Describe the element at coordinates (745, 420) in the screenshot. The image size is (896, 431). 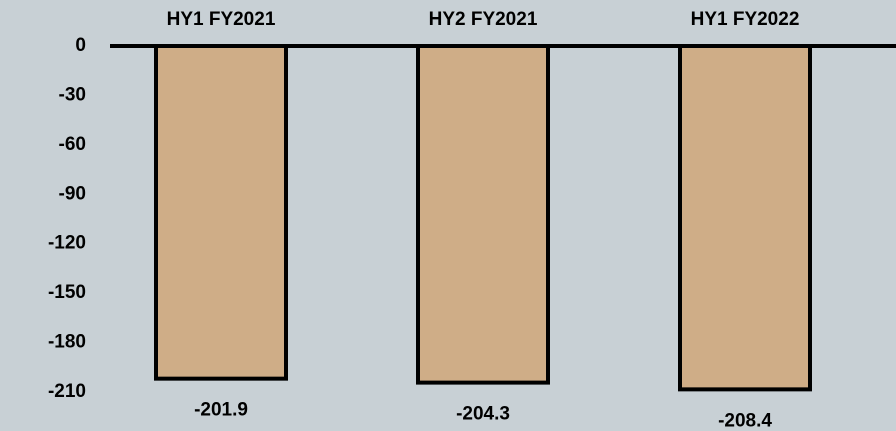
I see `value-label: -208.4` at that location.